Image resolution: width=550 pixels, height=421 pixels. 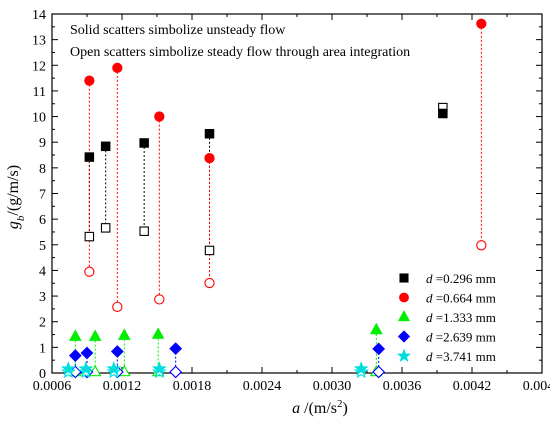 What do you see at coordinates (461, 356) in the screenshot?
I see `legend-label-5: d =3.741 mm` at bounding box center [461, 356].